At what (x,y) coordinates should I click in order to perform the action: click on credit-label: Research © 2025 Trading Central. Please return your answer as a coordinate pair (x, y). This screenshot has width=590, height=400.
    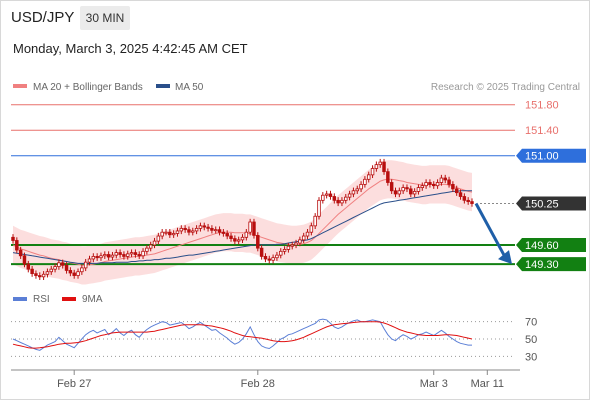
    Looking at the image, I should click on (505, 87).